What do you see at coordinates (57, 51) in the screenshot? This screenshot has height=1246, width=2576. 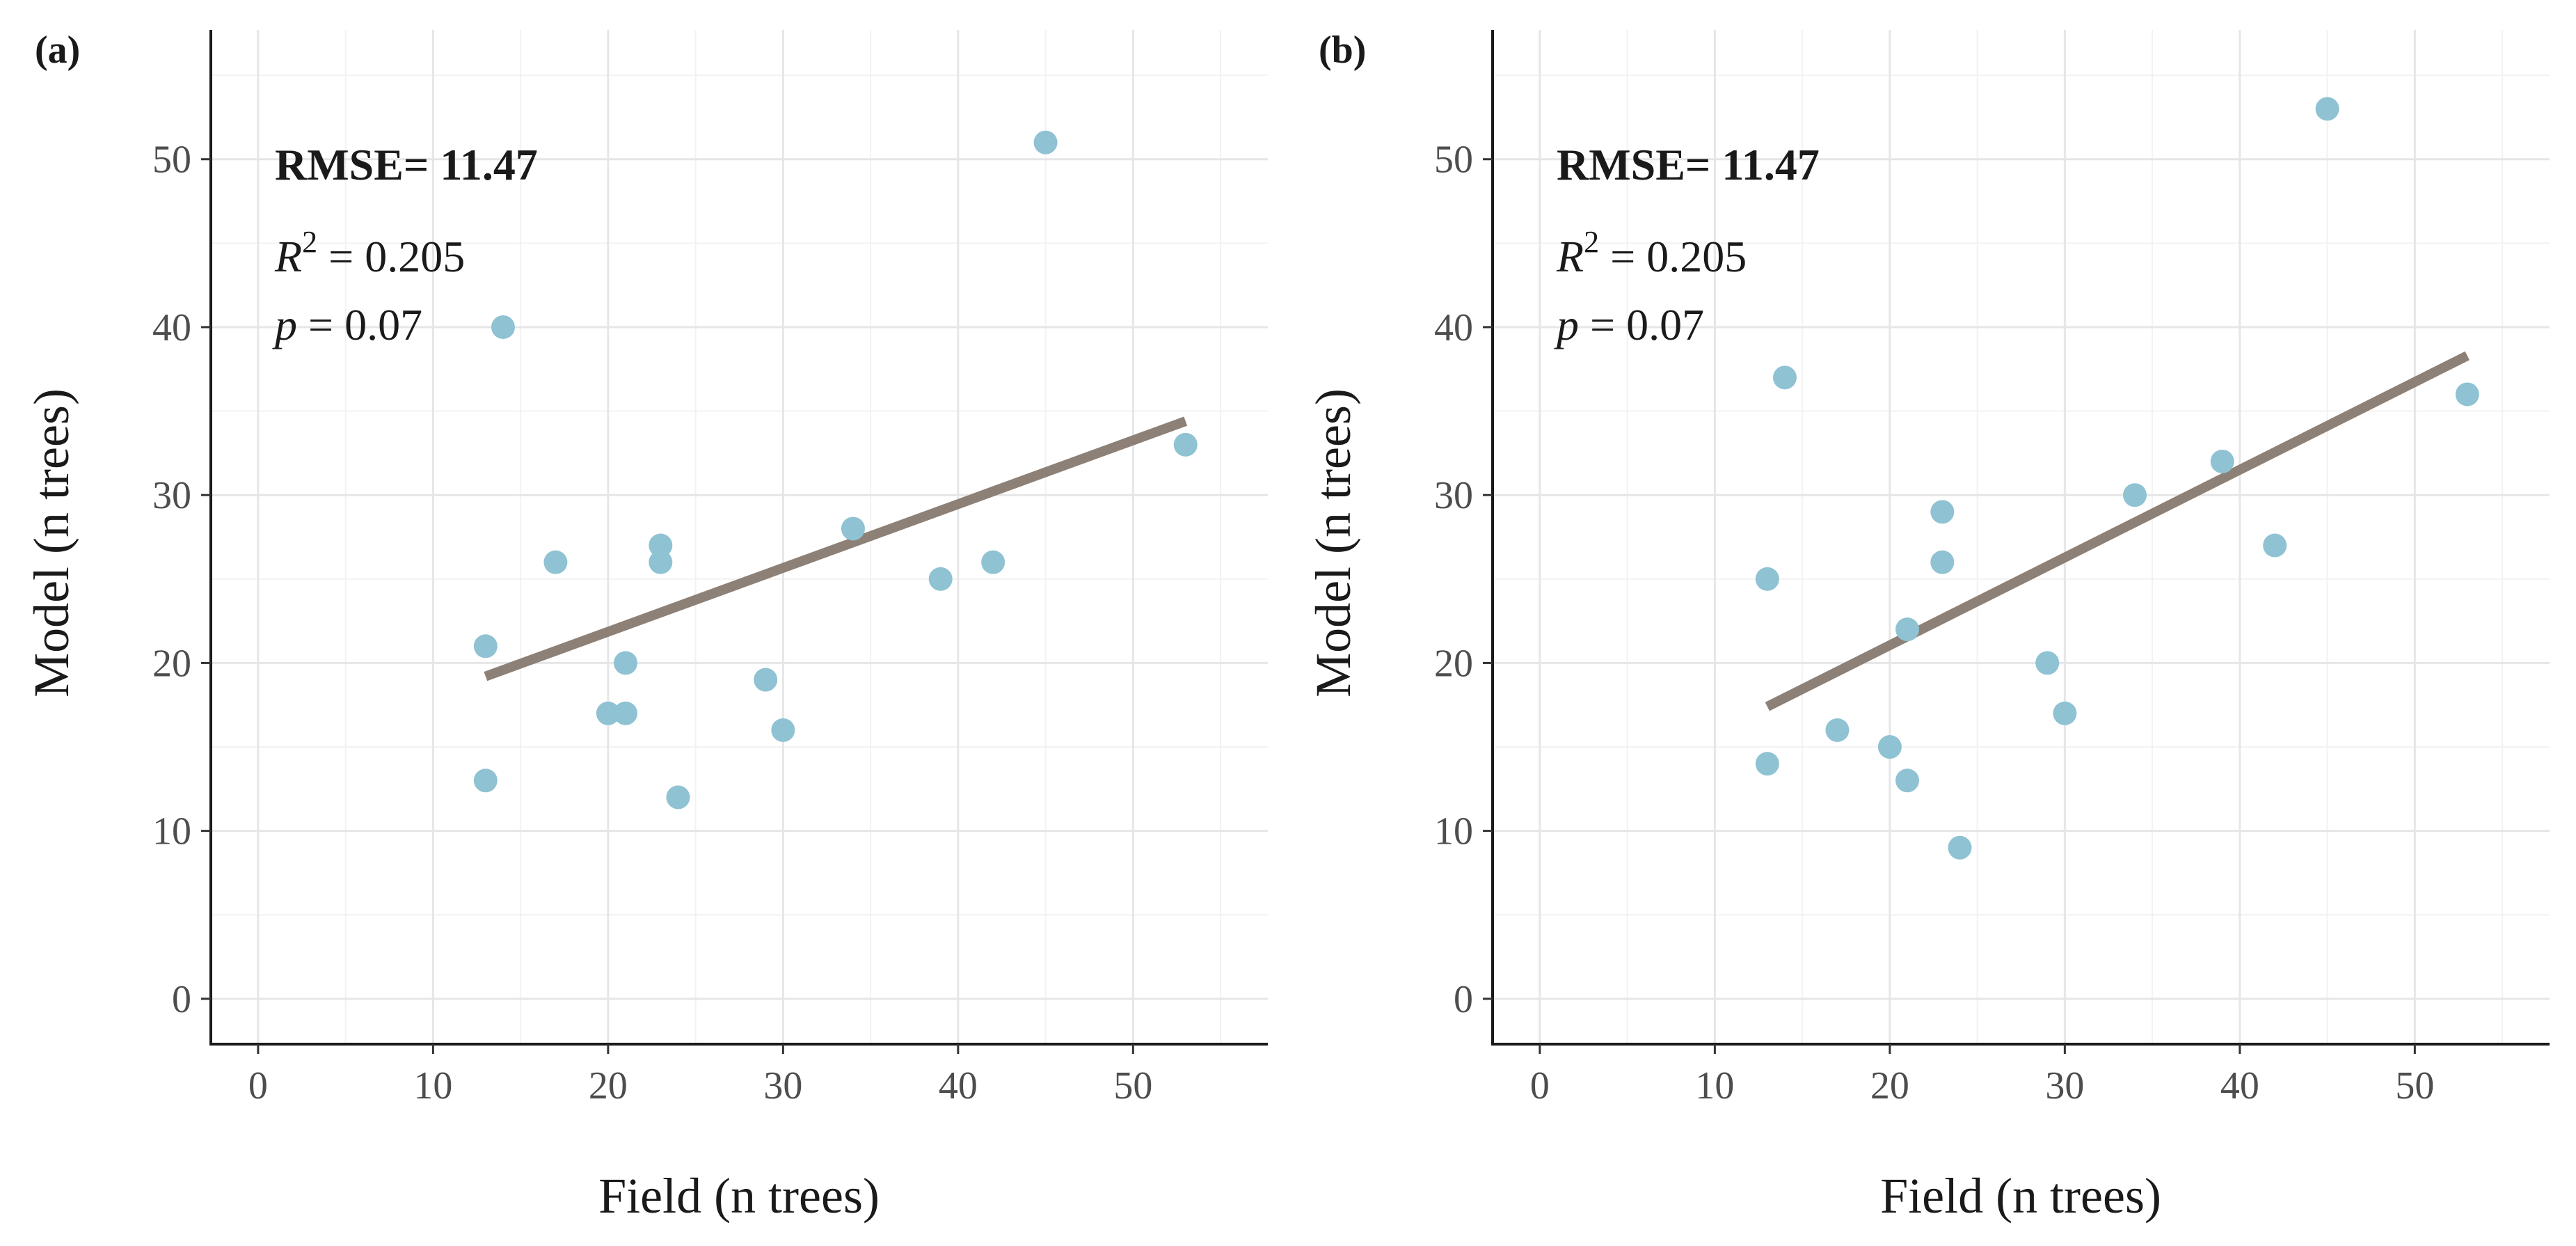 I see `panel-label-a: (a)` at bounding box center [57, 51].